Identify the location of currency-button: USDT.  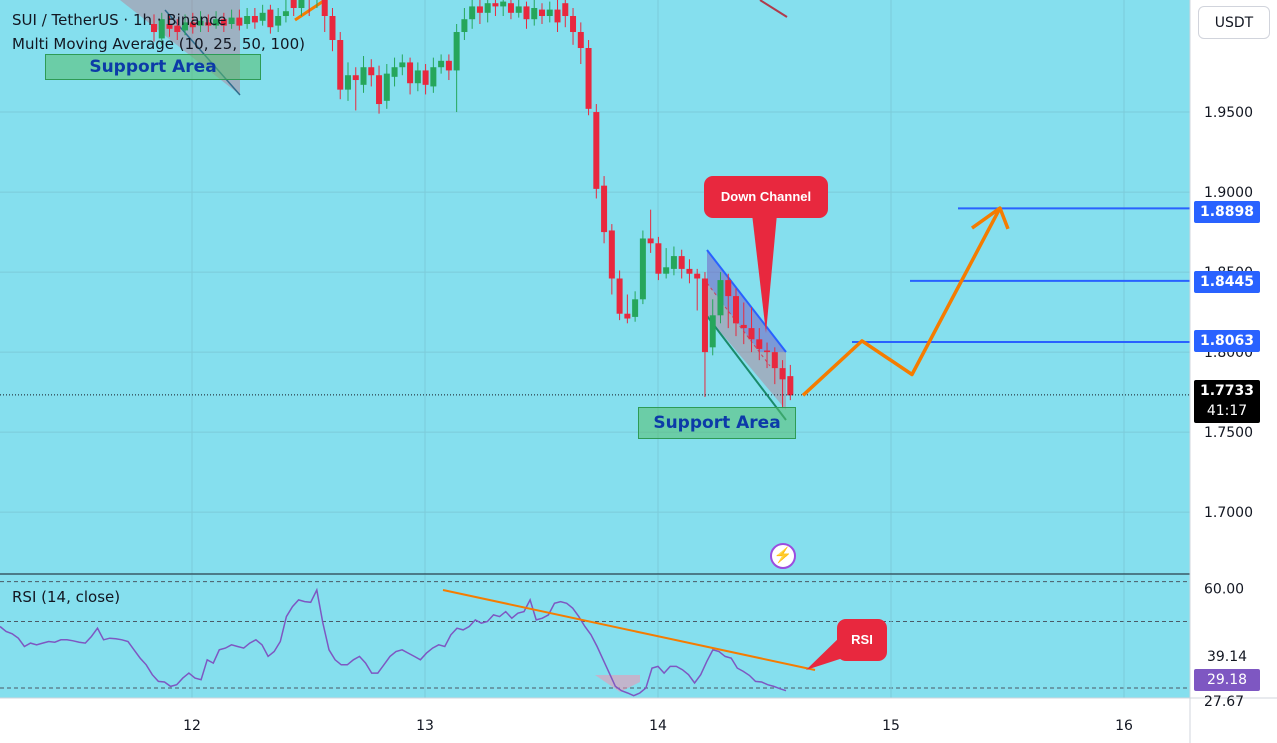
(1234, 22).